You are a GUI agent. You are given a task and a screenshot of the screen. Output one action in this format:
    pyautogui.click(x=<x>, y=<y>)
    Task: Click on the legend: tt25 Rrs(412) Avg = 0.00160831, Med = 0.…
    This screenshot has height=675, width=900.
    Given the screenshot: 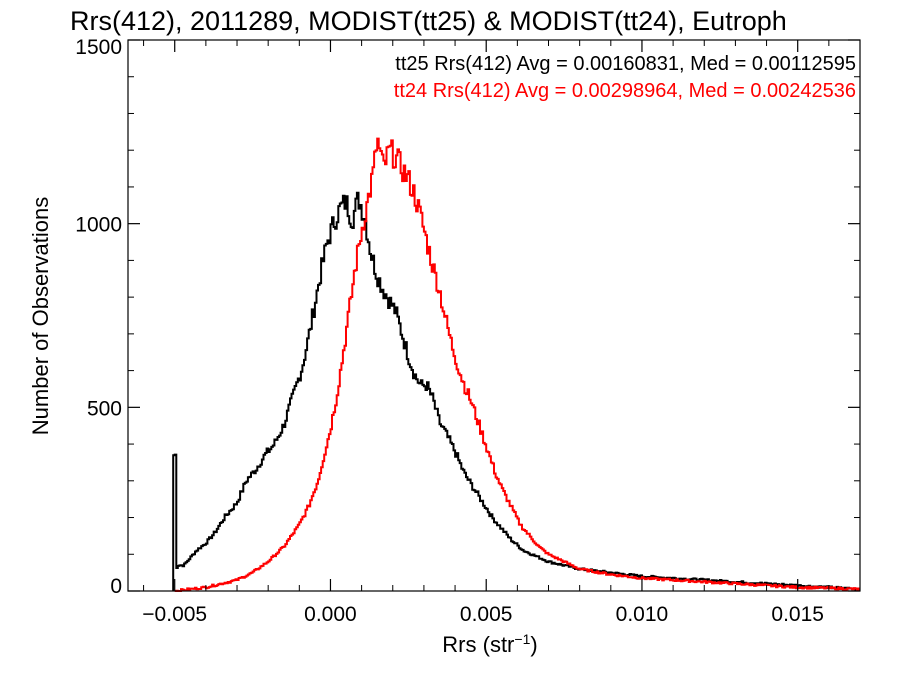 What is the action you would take?
    pyautogui.click(x=625, y=77)
    